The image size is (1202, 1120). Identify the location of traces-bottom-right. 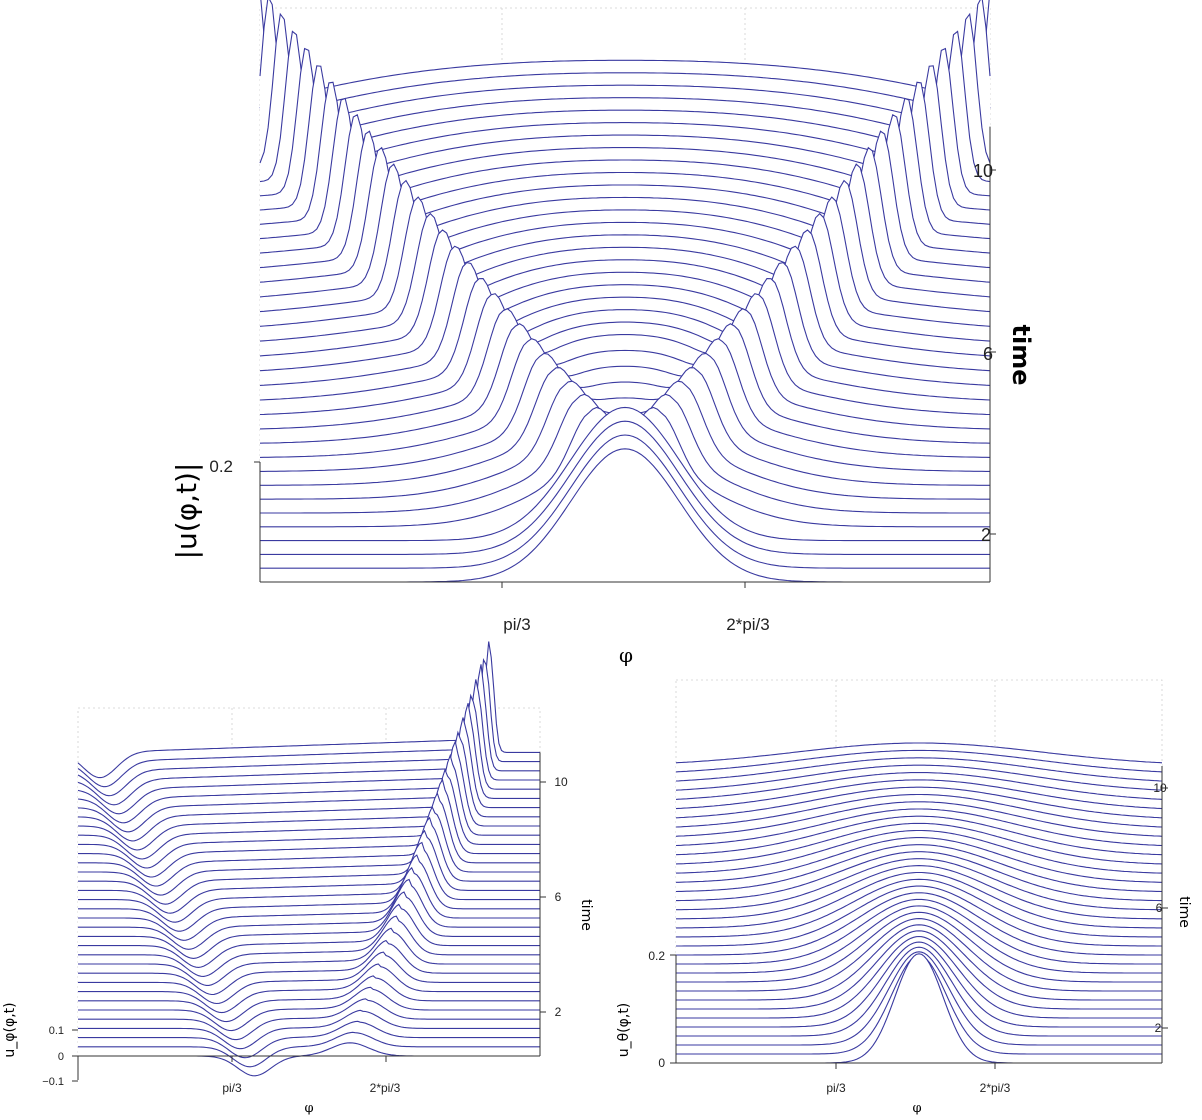
(919, 903).